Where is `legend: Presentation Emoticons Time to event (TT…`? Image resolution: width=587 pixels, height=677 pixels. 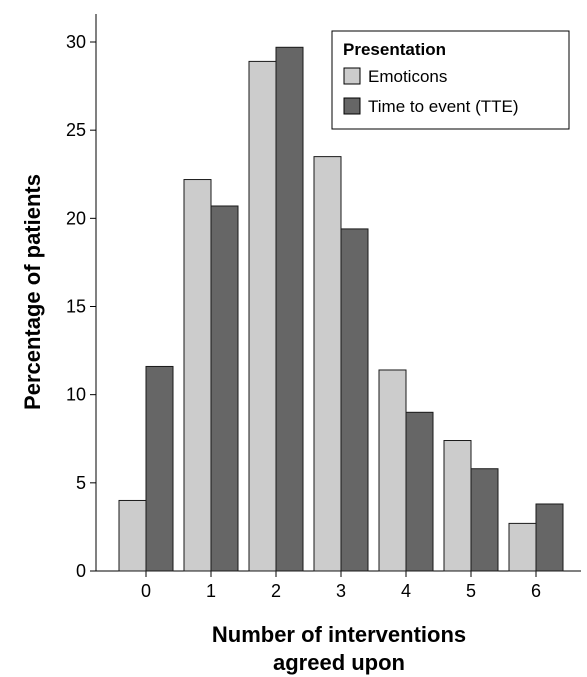 legend: Presentation Emoticons Time to event (TT… is located at coordinates (450, 80).